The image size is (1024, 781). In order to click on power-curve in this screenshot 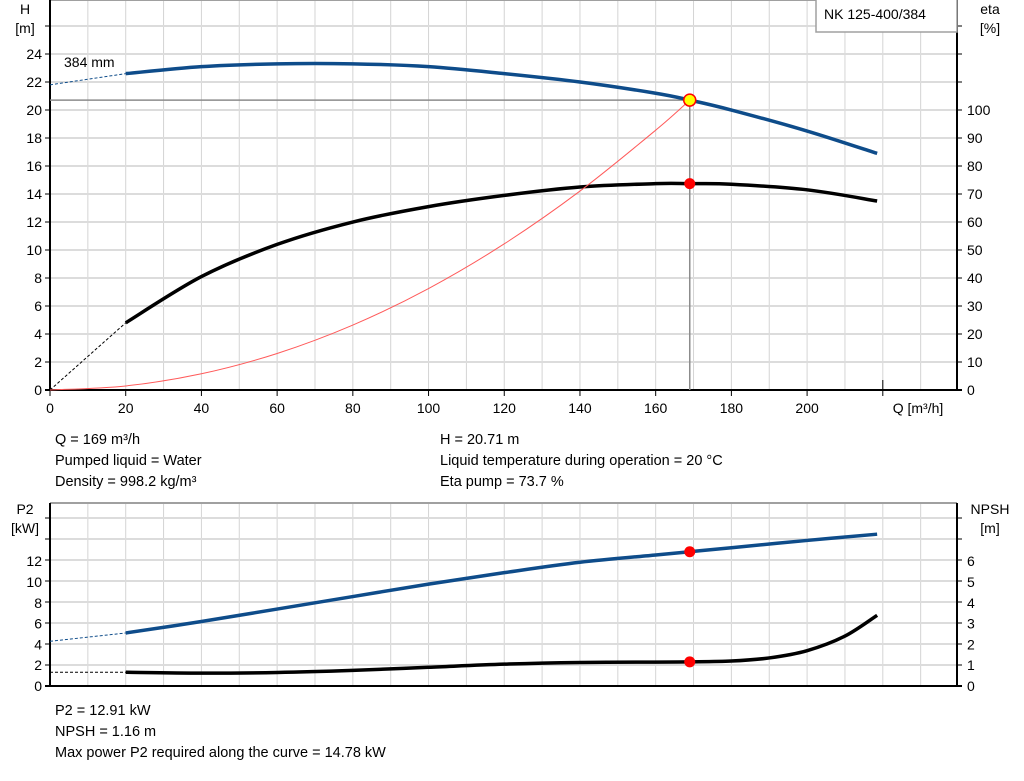, I will do `click(501, 583)`.